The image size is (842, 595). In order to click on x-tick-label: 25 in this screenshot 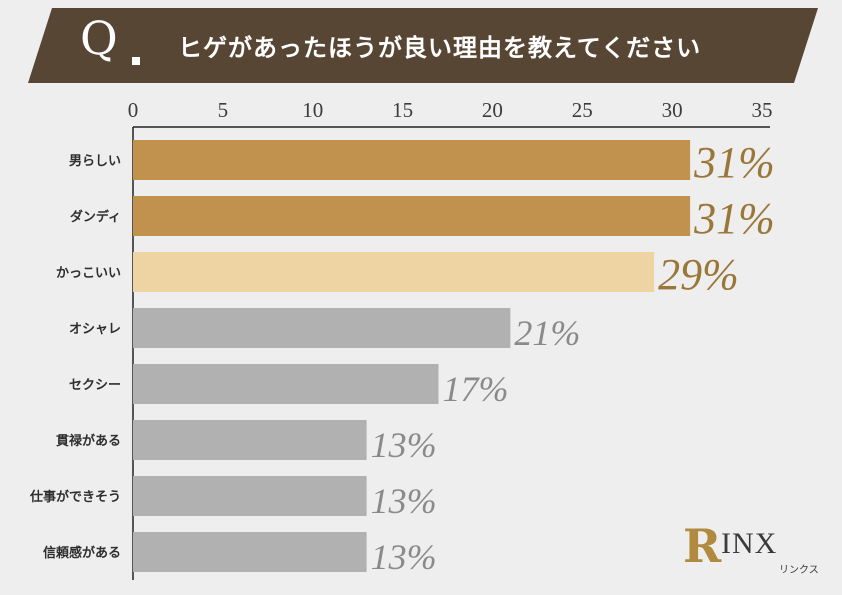, I will do `click(582, 110)`.